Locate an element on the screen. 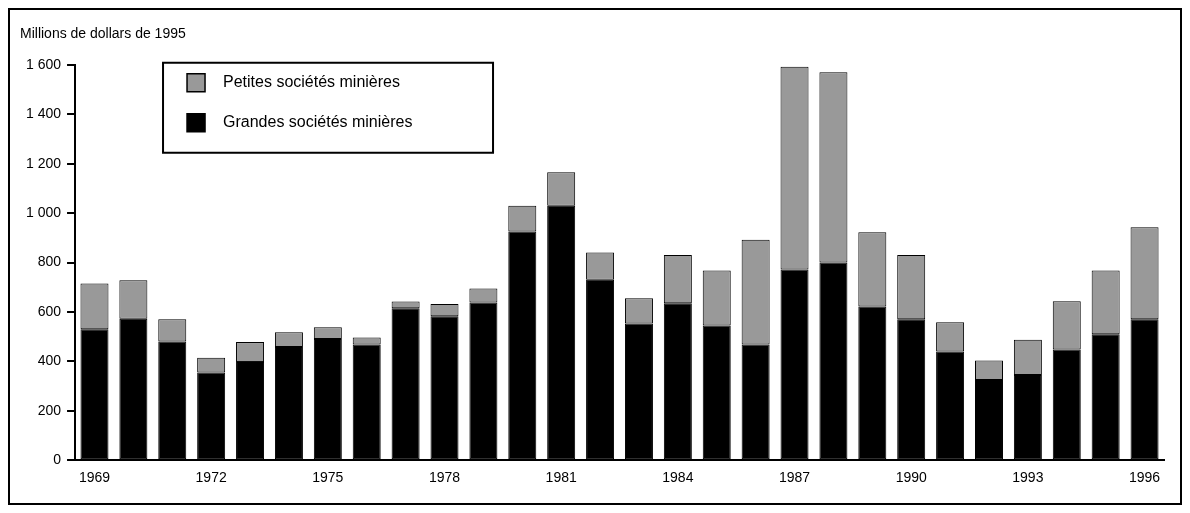 Image resolution: width=1190 pixels, height=513 pixels. x-tick-label: 1984 is located at coordinates (678, 477).